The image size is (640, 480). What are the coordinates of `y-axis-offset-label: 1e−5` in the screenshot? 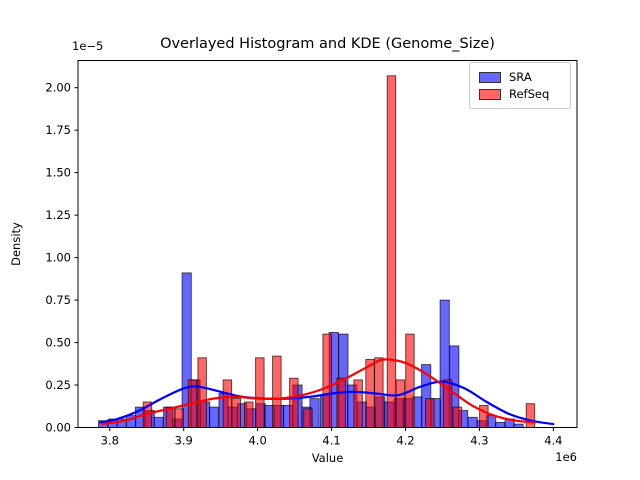 It's located at (88, 46).